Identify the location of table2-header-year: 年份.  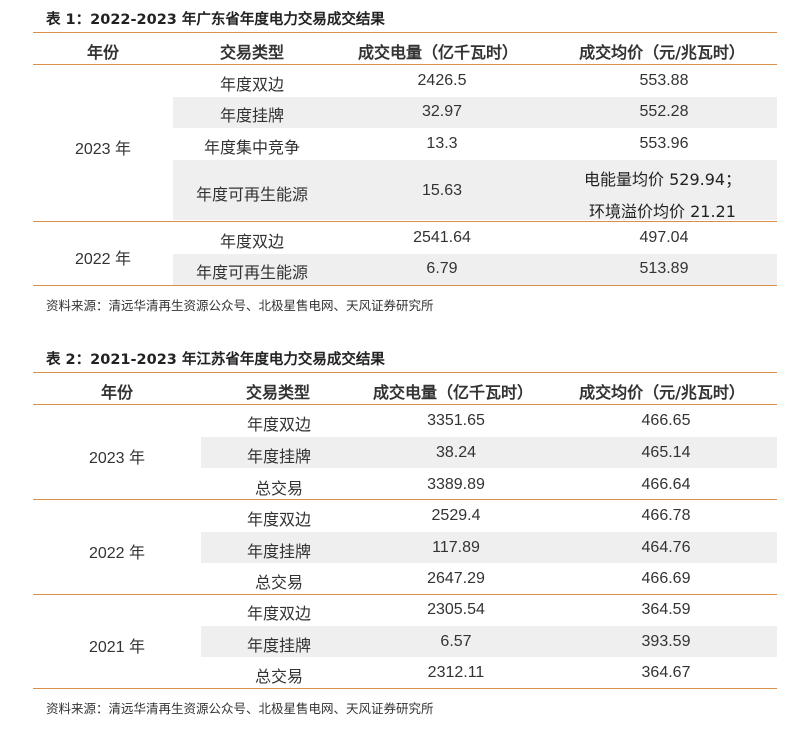
(117, 392).